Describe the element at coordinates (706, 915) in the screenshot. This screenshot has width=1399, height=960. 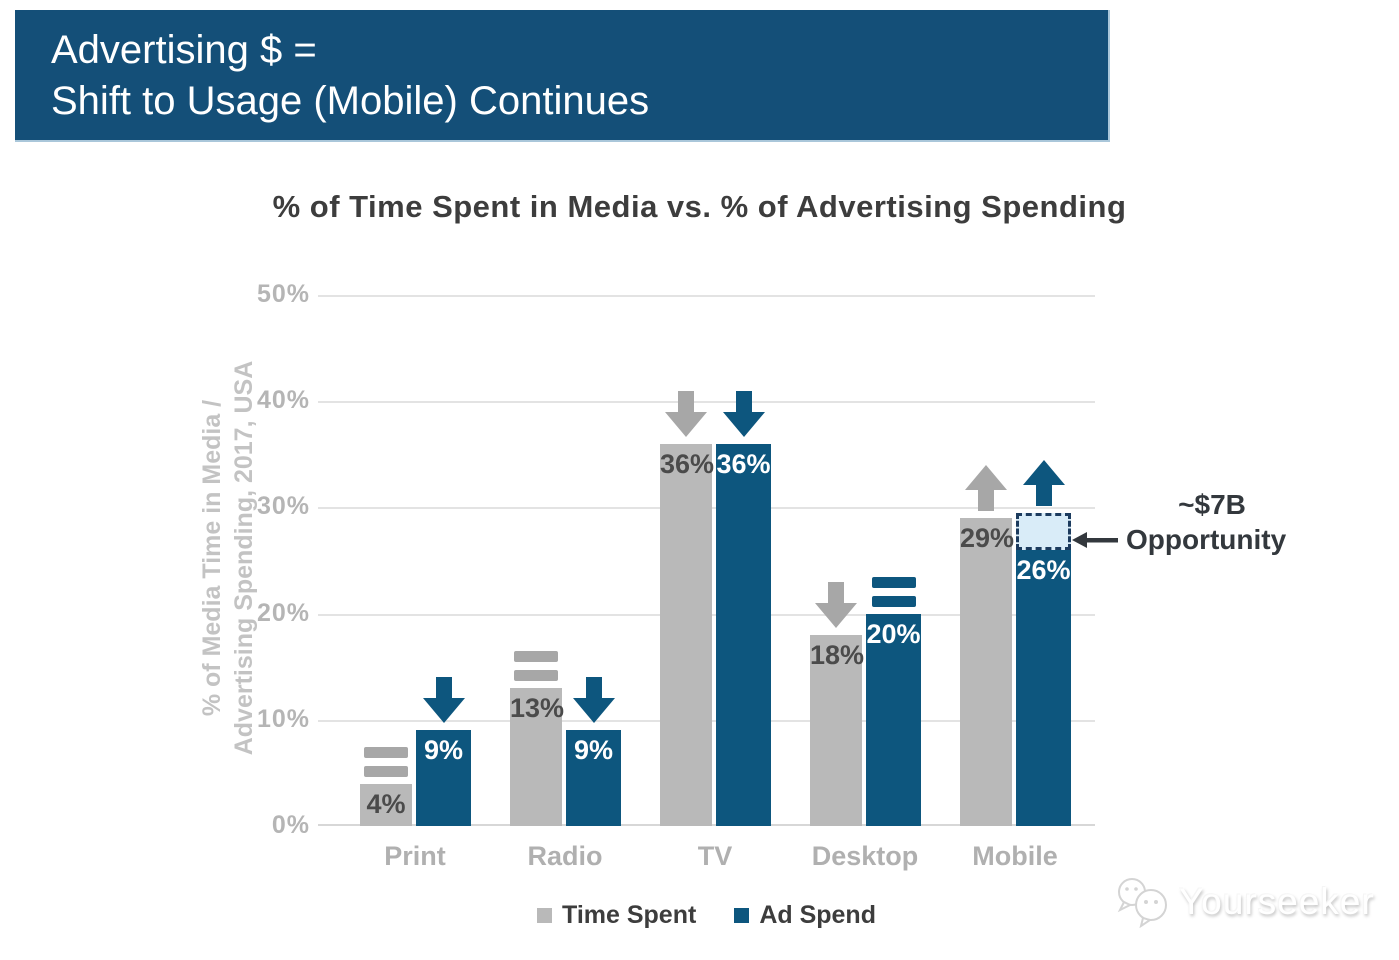
I see `chart-legend: Time Spent Ad Spend` at that location.